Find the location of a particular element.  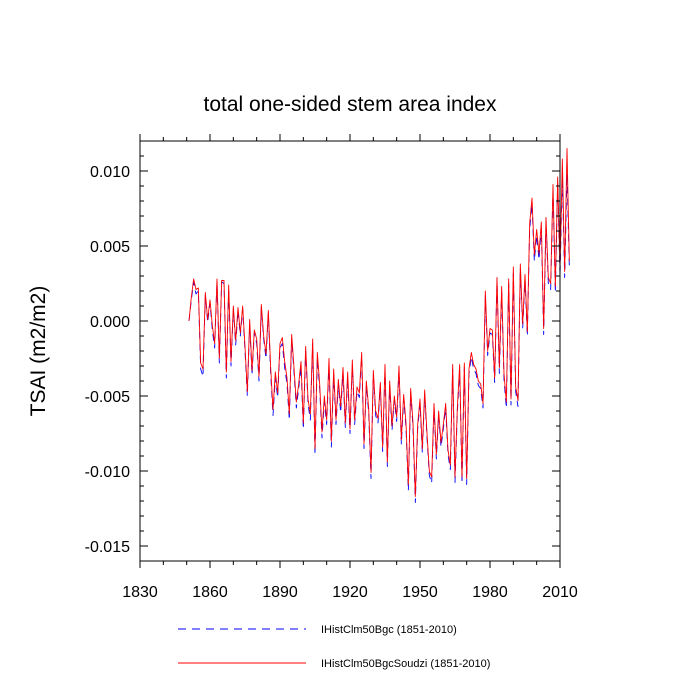

y-axis-label: TSAI (m2/m2) is located at coordinates (38, 351).